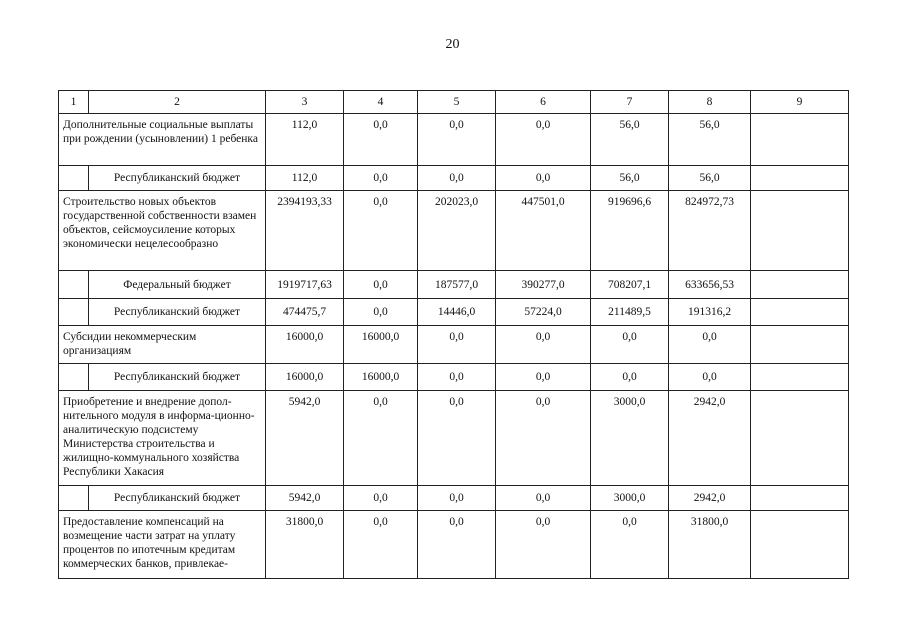  What do you see at coordinates (629, 284) in the screenshot?
I see `value-cell: 708207,1` at bounding box center [629, 284].